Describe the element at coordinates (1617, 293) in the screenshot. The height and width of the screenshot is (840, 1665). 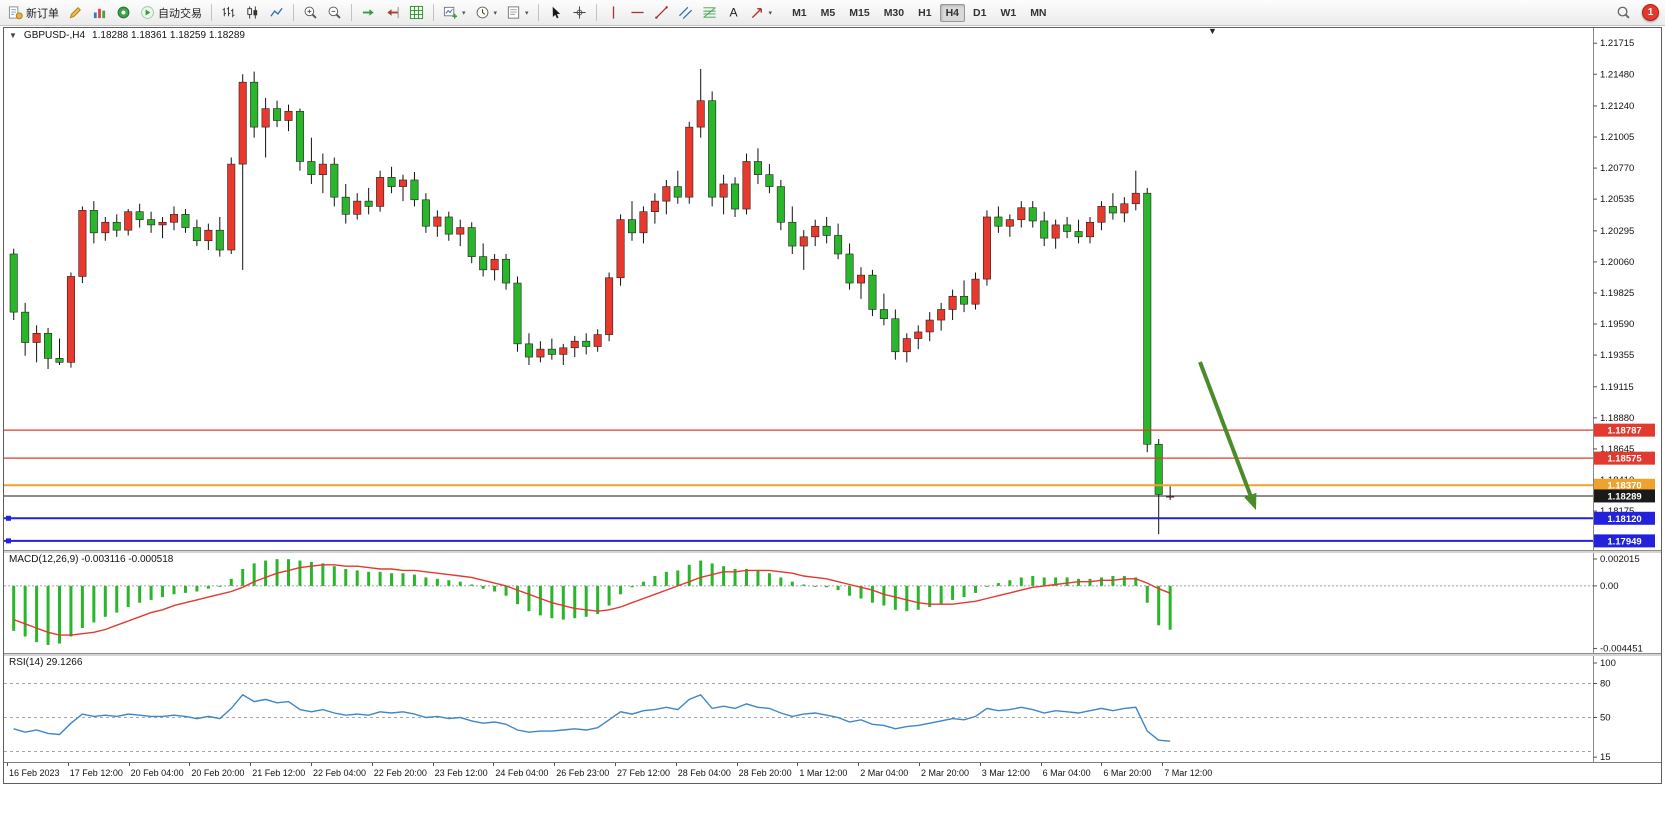
I see `svg-text: 1.19825` at that location.